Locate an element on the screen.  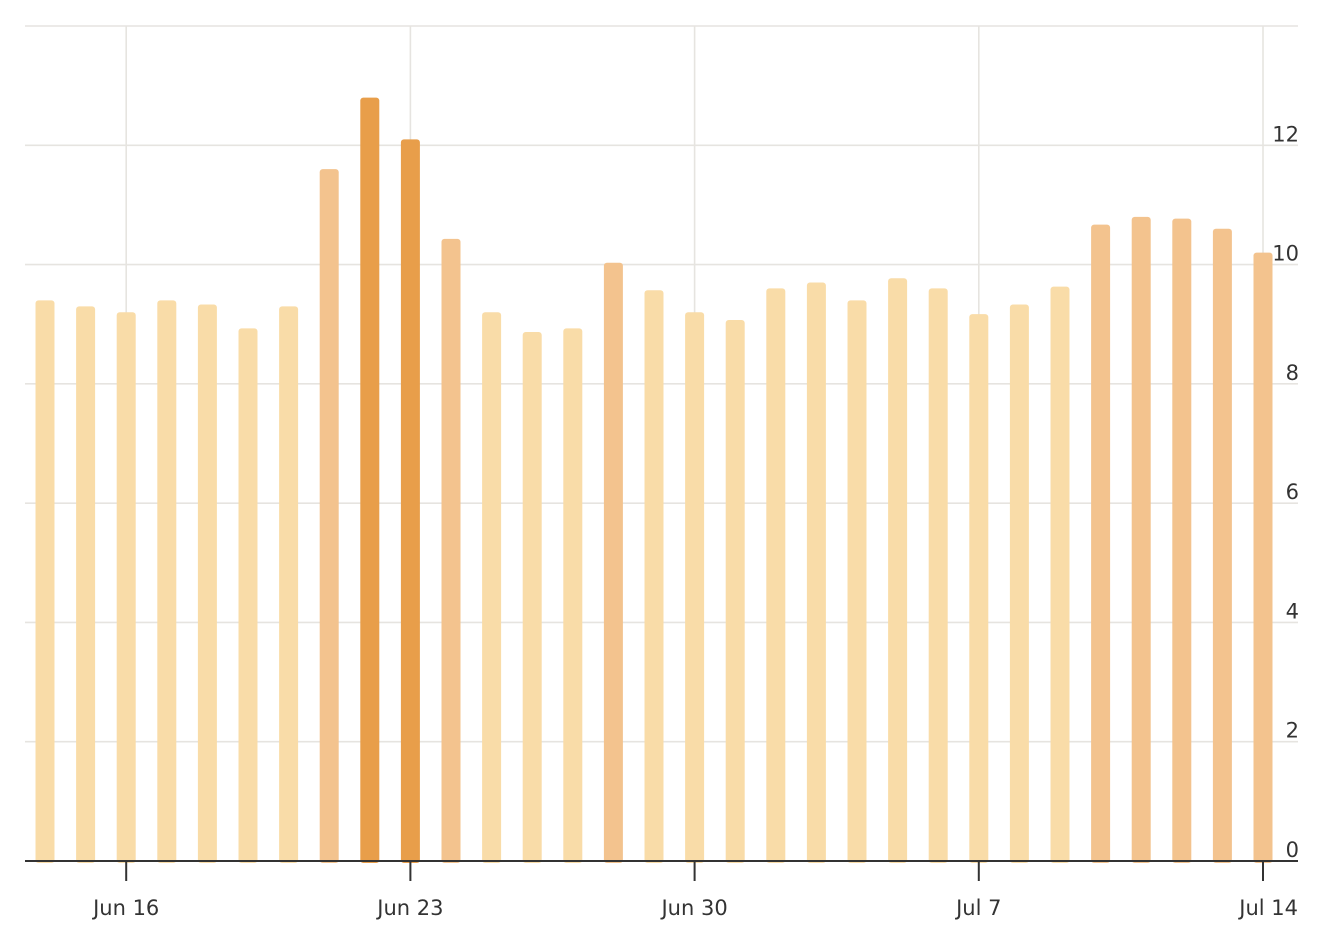
x-tick-label: Jul 7 is located at coordinates (977, 908).